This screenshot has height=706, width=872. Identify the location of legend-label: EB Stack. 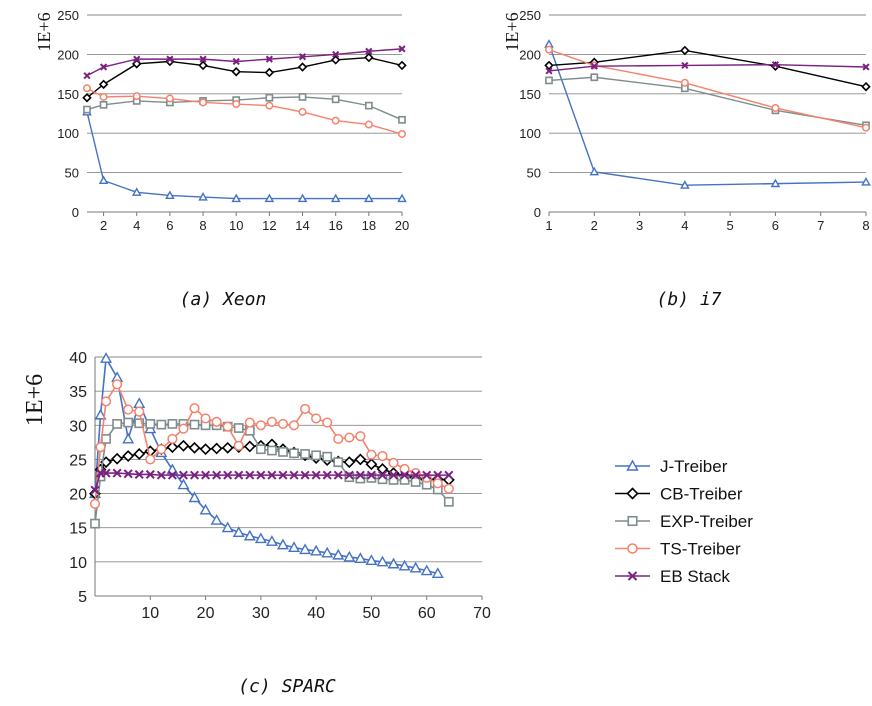
(695, 576).